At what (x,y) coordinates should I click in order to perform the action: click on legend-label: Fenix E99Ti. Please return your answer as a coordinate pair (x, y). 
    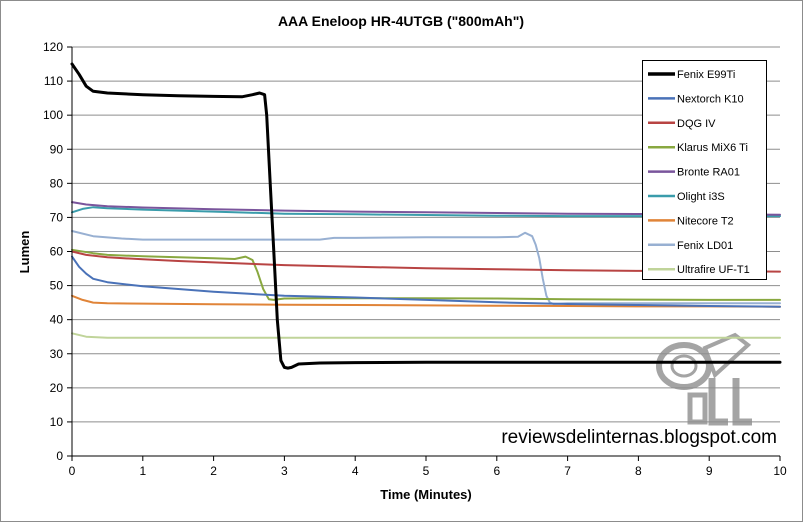
    Looking at the image, I should click on (706, 75).